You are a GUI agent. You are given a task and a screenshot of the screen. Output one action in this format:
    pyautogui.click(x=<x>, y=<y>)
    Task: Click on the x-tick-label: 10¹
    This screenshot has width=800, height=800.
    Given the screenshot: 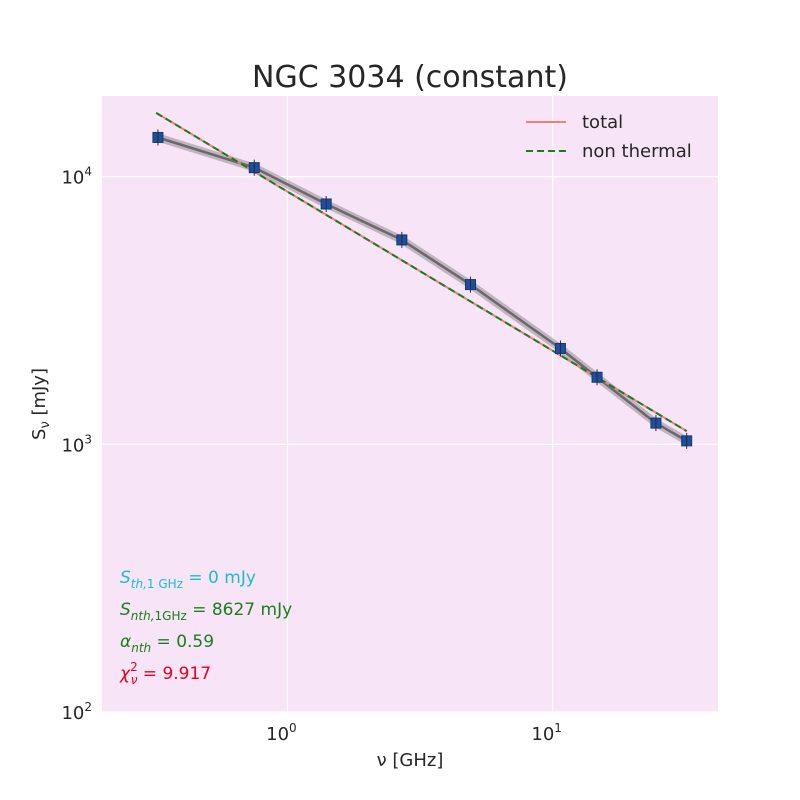 What is the action you would take?
    pyautogui.click(x=546, y=733)
    